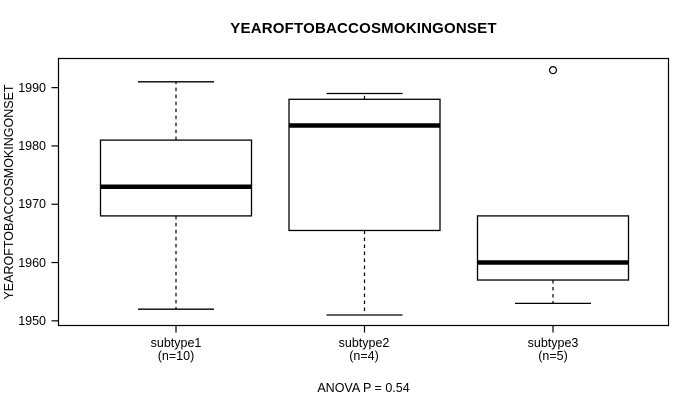  What do you see at coordinates (364, 355) in the screenshot?
I see `group-count: (n=4)` at bounding box center [364, 355].